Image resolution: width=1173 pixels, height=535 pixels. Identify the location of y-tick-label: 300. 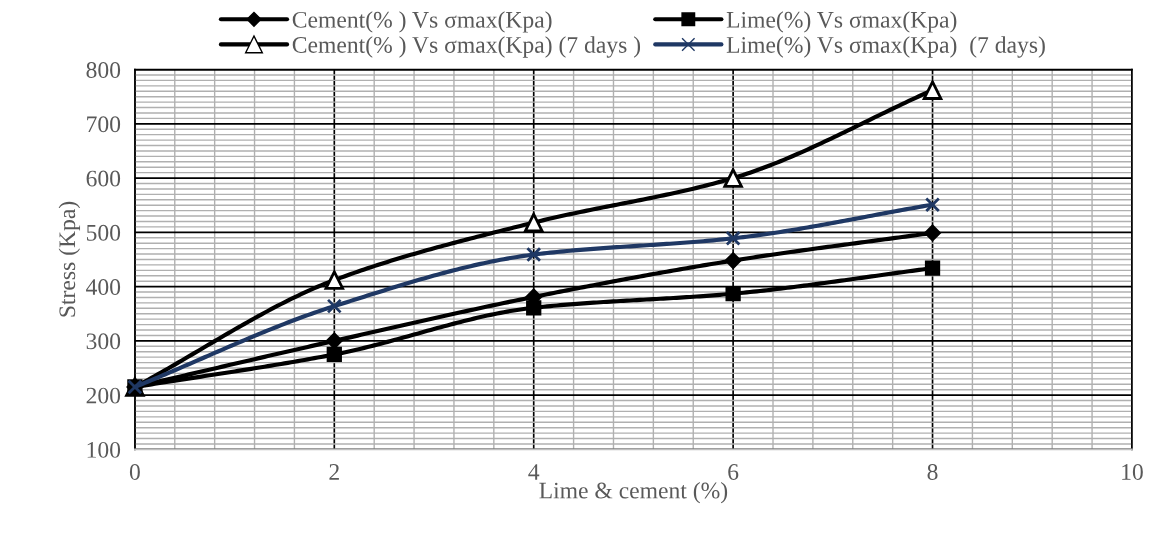
(103, 341).